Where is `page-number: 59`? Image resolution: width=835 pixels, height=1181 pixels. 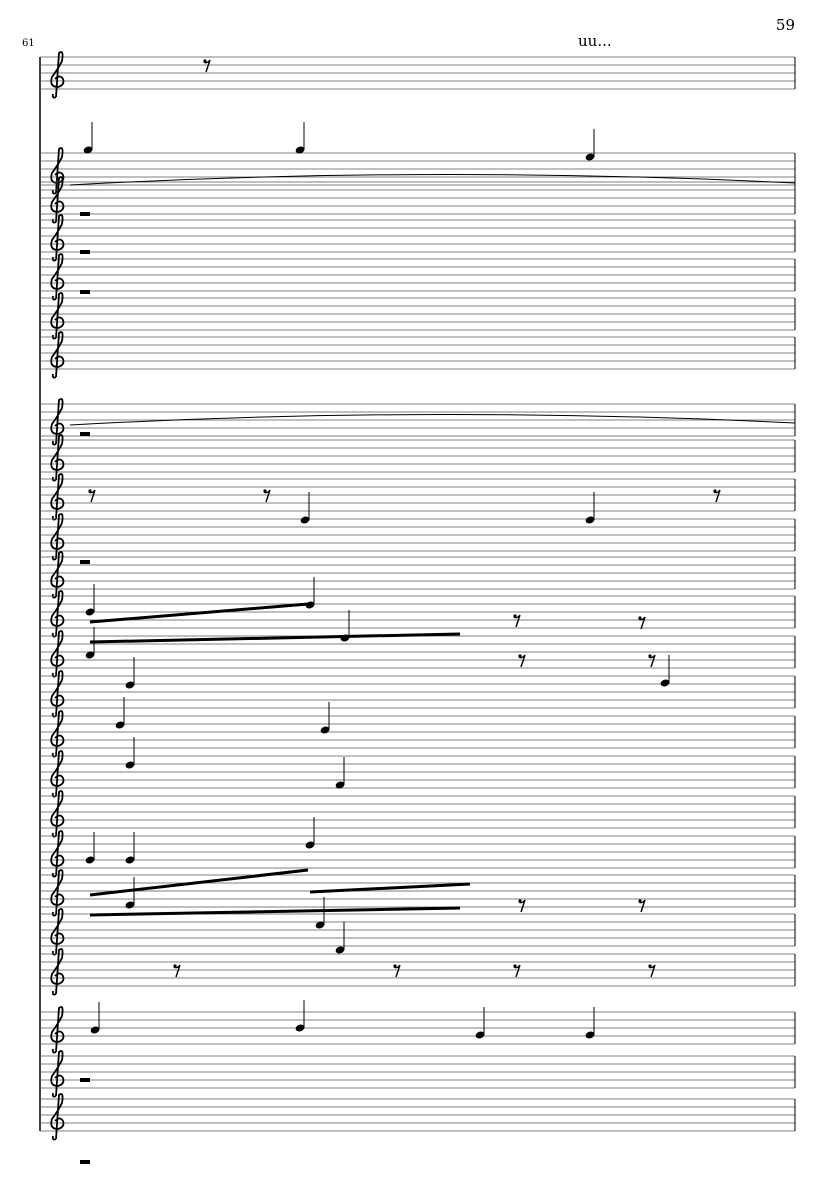
page-number: 59 is located at coordinates (785, 25).